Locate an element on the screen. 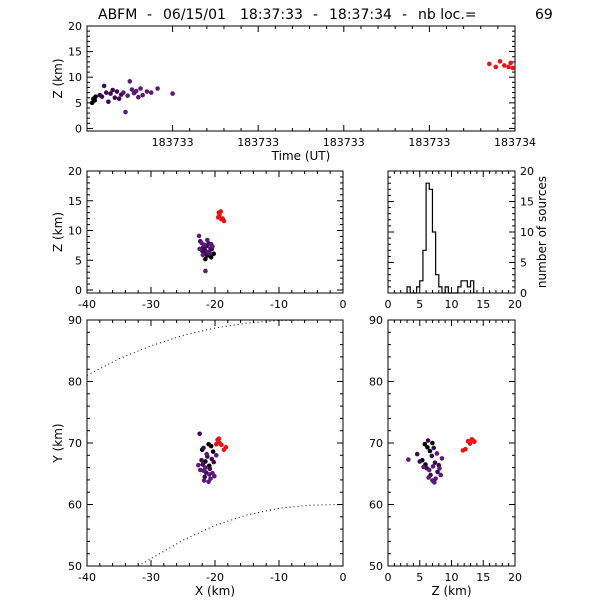 This screenshot has width=600, height=600. y-axis-label: Y (km) is located at coordinates (58, 443).